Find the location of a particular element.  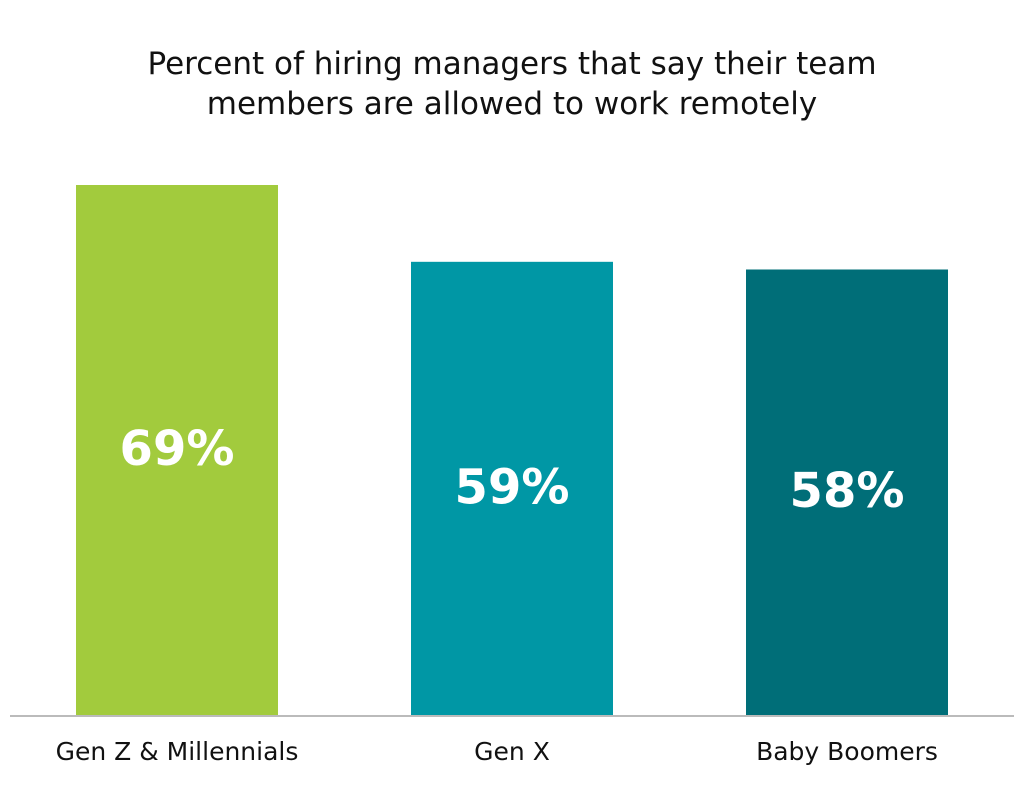

x-tick-label: Gen X is located at coordinates (512, 751).